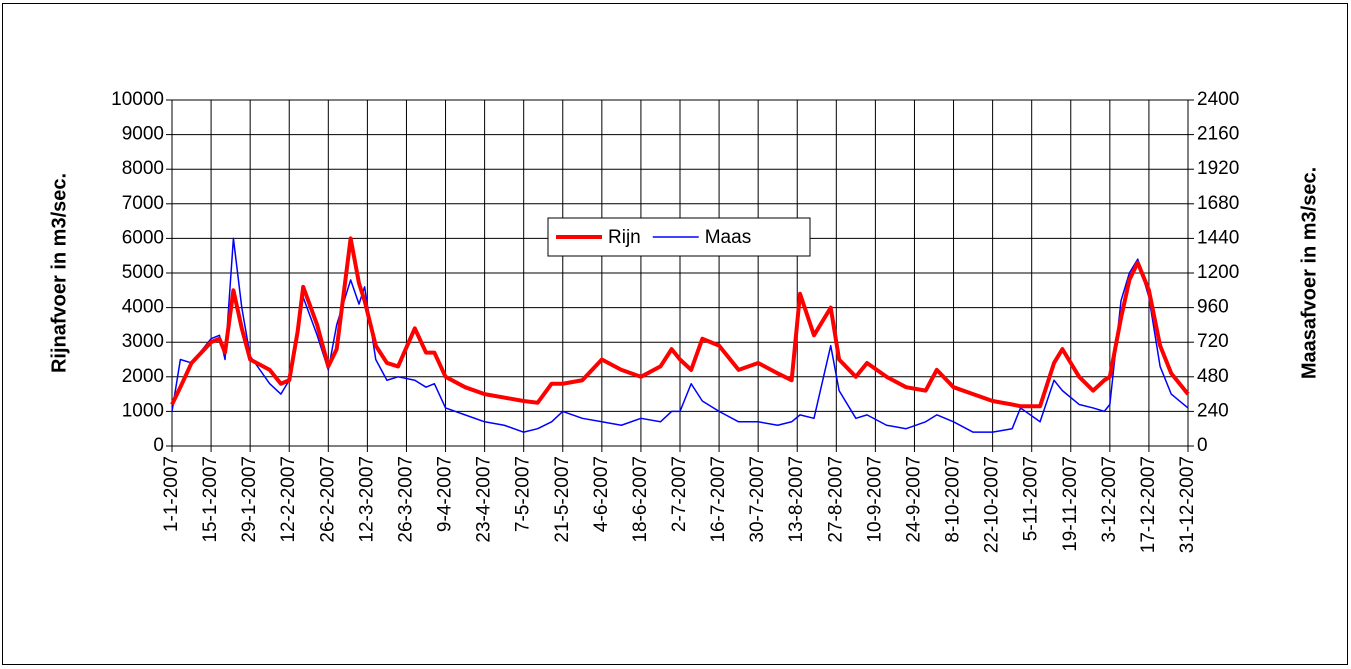  What do you see at coordinates (137, 99) in the screenshot?
I see `y-tick-label: 10000` at bounding box center [137, 99].